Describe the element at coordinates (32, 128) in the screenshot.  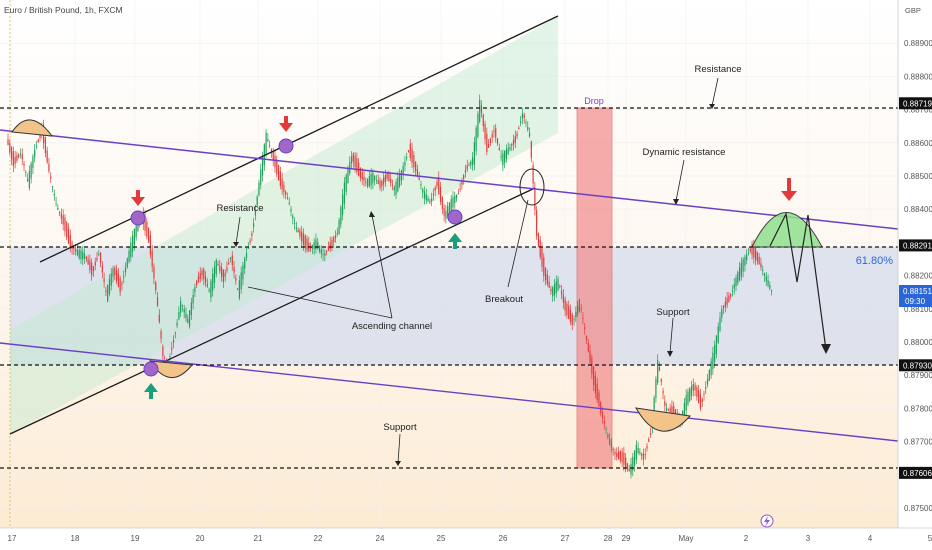
I see `top-left-arc` at that location.